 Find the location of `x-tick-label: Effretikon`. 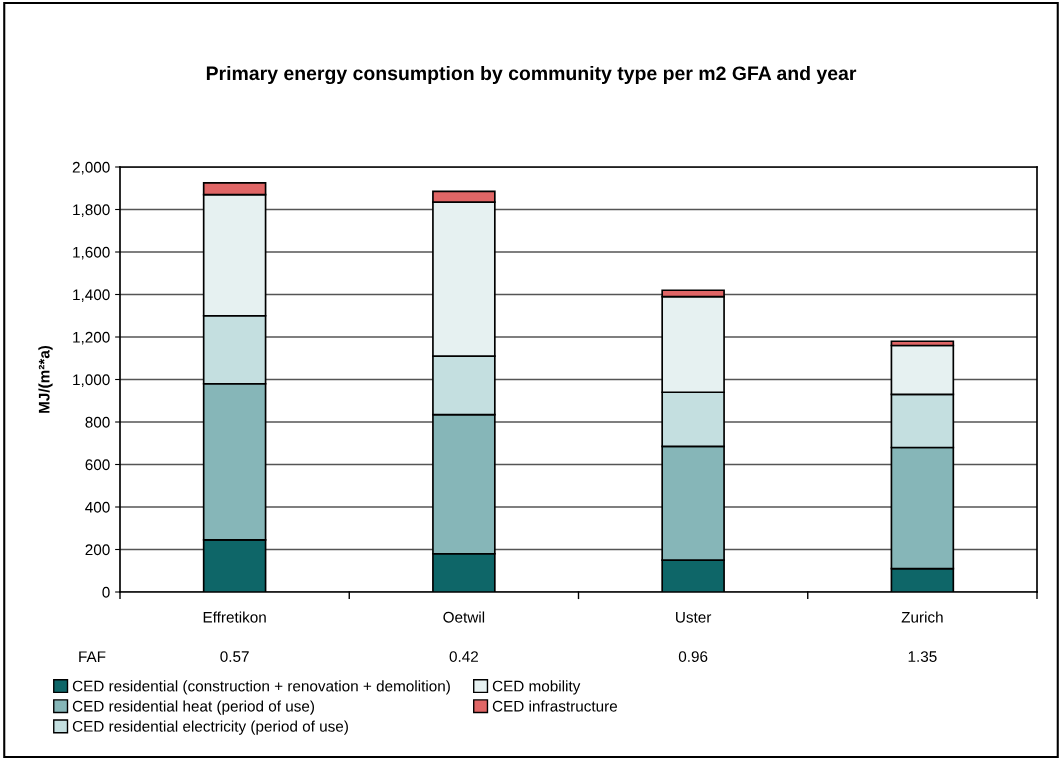

x-tick-label: Effretikon is located at coordinates (234, 617).